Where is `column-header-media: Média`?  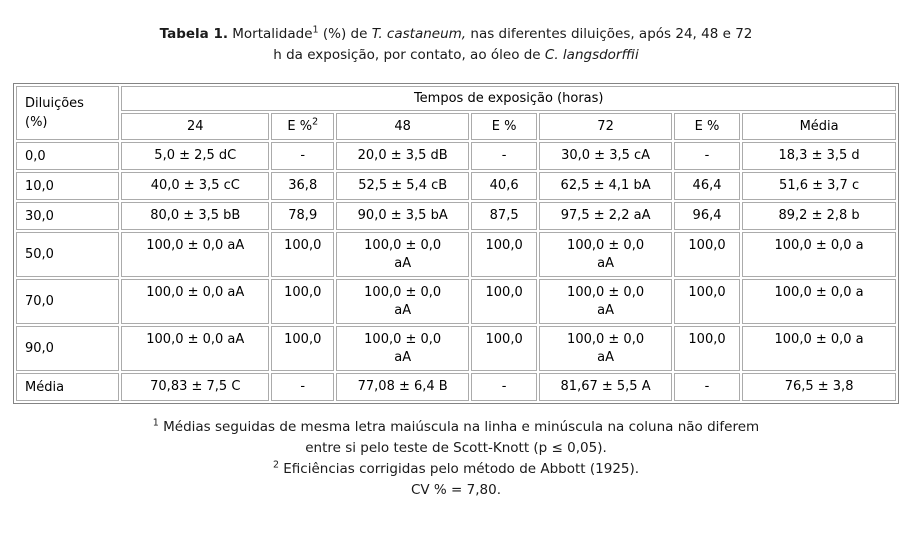
column-header-media: Média is located at coordinates (819, 126).